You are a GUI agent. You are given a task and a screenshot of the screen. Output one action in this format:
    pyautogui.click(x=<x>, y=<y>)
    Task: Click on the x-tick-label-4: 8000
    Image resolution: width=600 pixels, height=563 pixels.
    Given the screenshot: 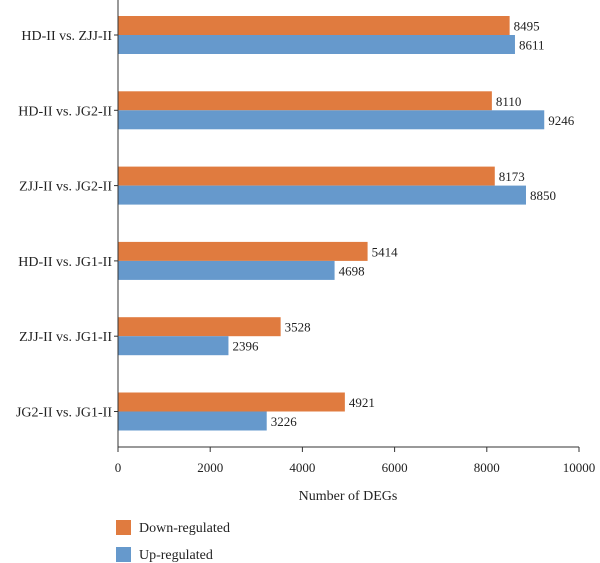 What is the action you would take?
    pyautogui.click(x=487, y=467)
    